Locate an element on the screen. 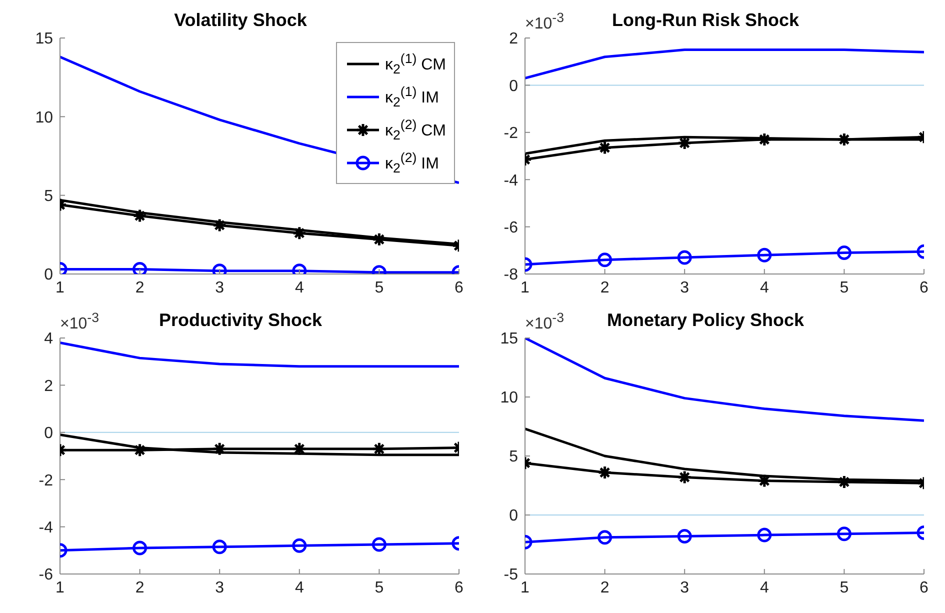  chart-title: Long-Run Risk Shock is located at coordinates (705, 20).